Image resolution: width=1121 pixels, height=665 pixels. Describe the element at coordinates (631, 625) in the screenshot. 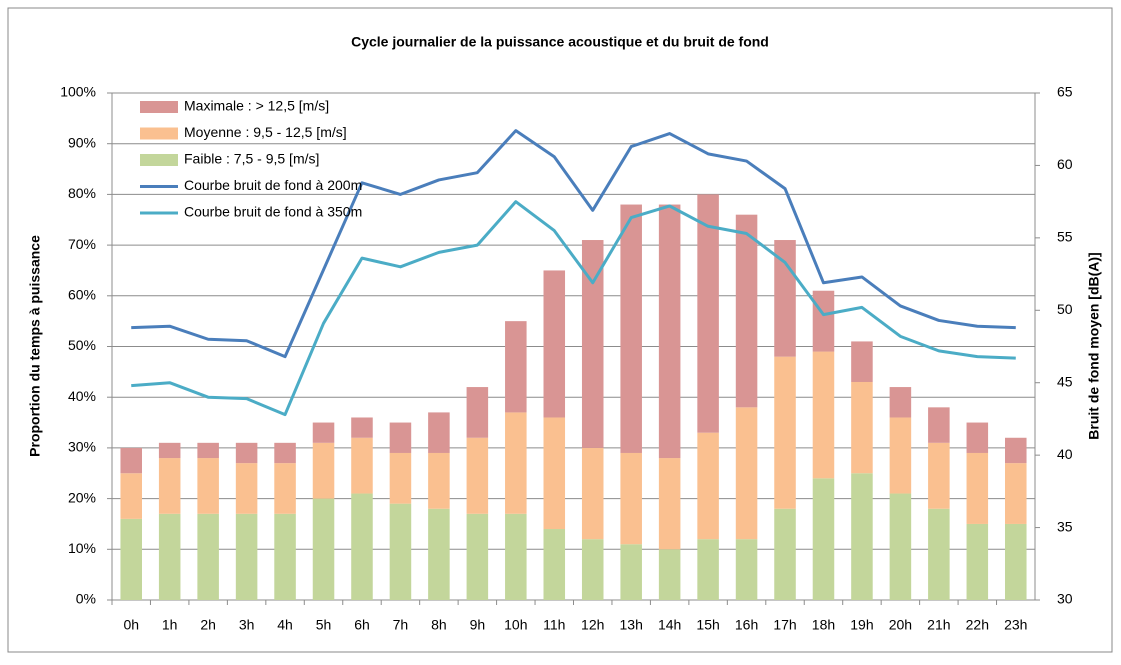

I see `x-tick-label: 13h` at that location.